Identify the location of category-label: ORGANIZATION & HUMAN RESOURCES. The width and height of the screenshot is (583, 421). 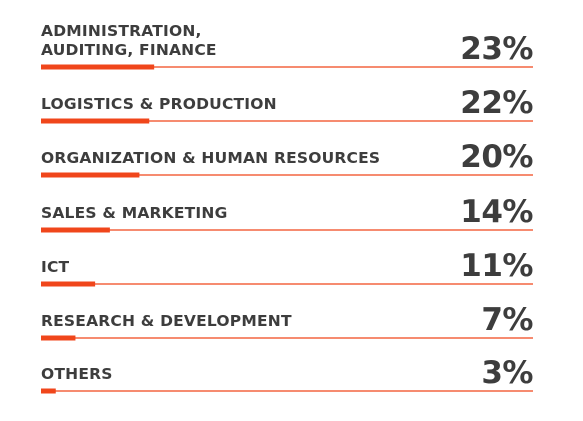
(210, 158).